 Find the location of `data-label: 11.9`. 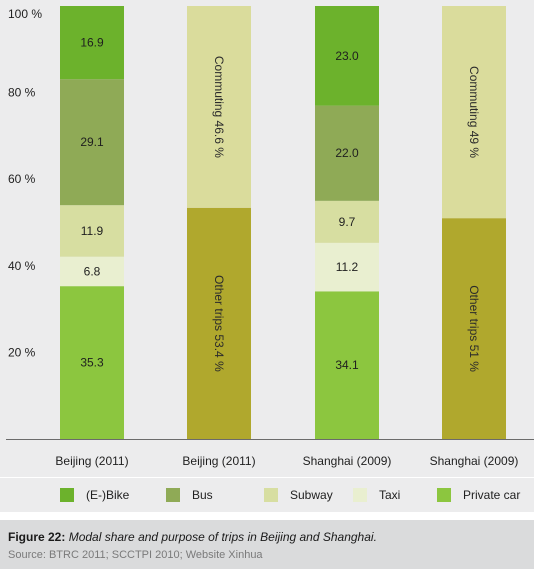

data-label: 11.9 is located at coordinates (92, 231).